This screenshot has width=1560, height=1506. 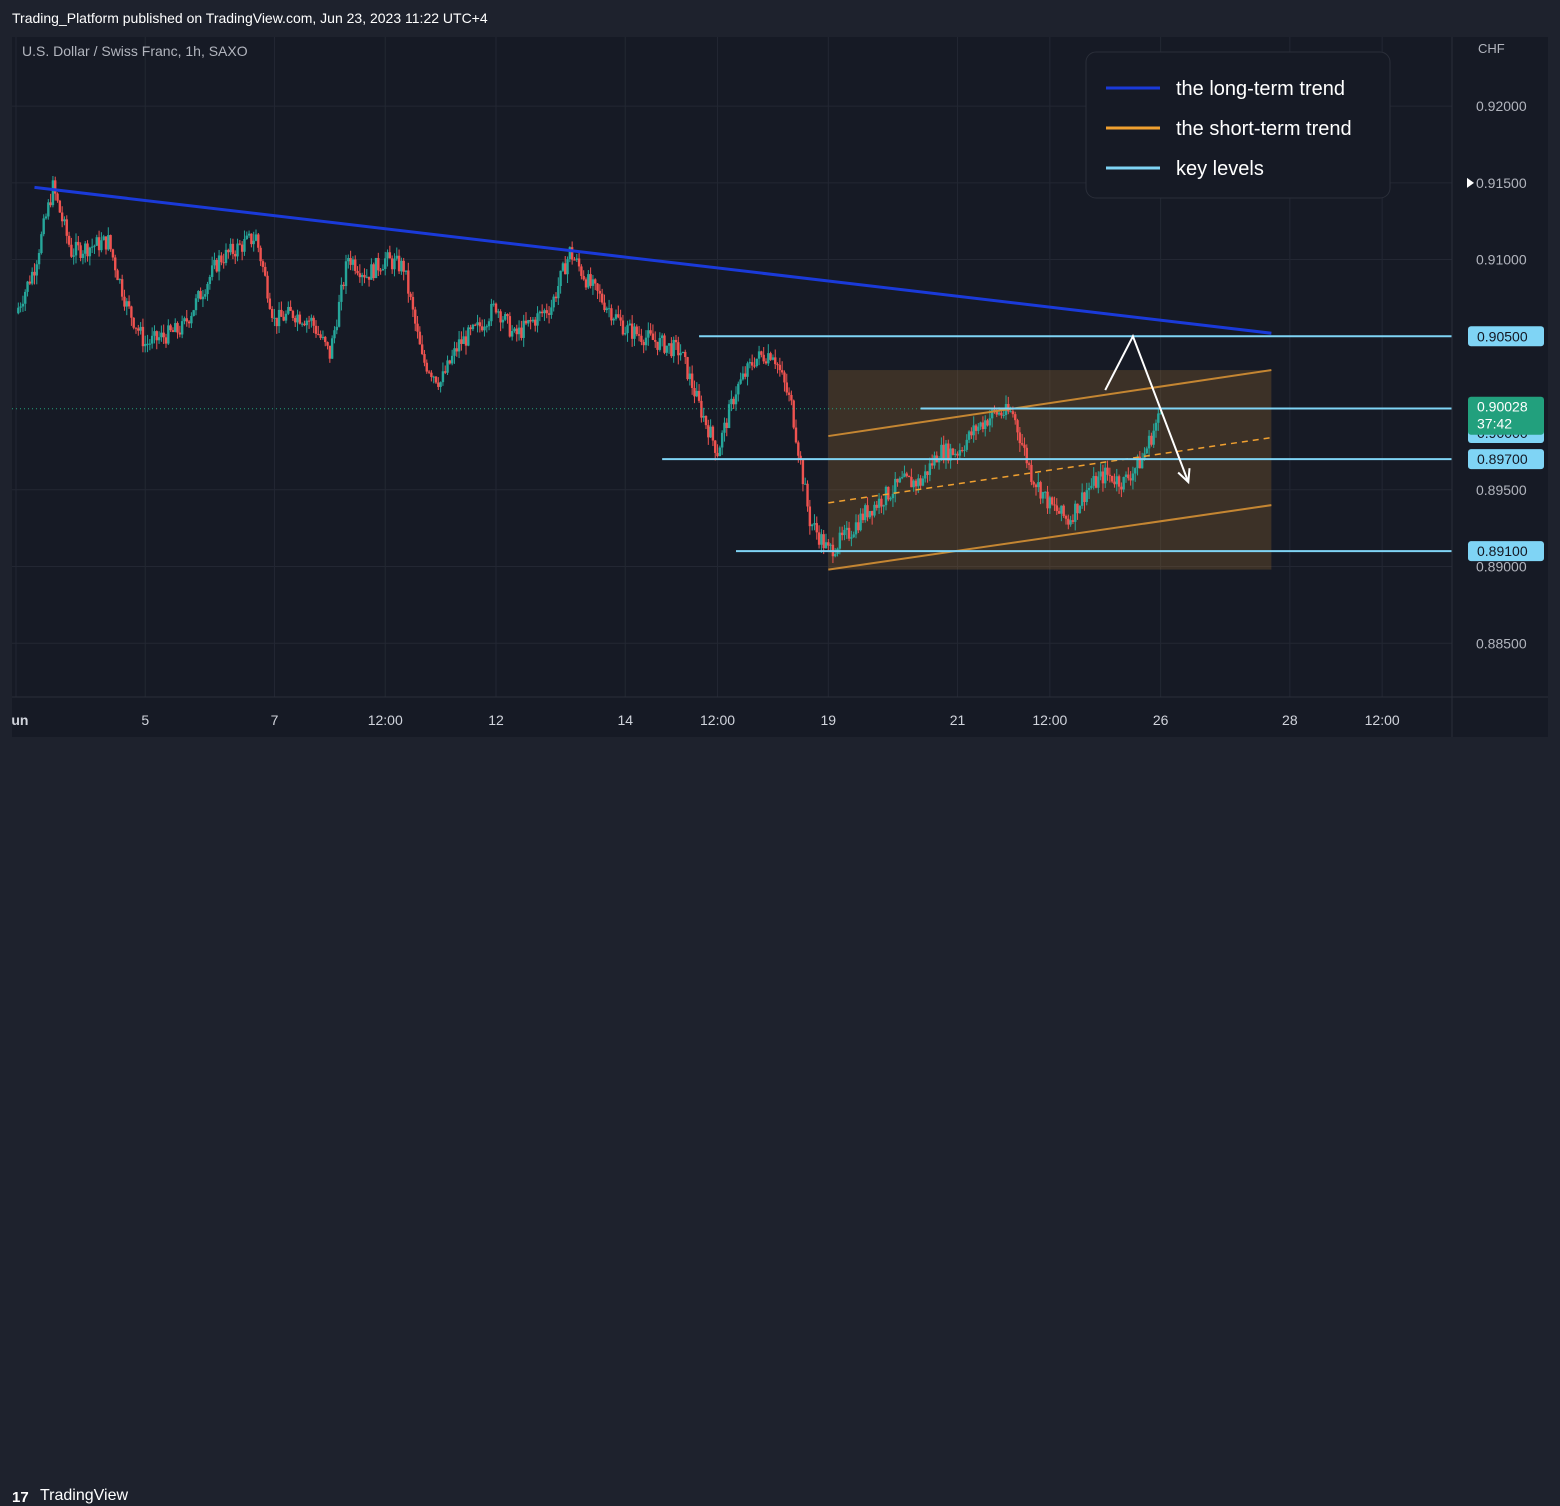 What do you see at coordinates (625, 720) in the screenshot?
I see `x-tick-label: 14` at bounding box center [625, 720].